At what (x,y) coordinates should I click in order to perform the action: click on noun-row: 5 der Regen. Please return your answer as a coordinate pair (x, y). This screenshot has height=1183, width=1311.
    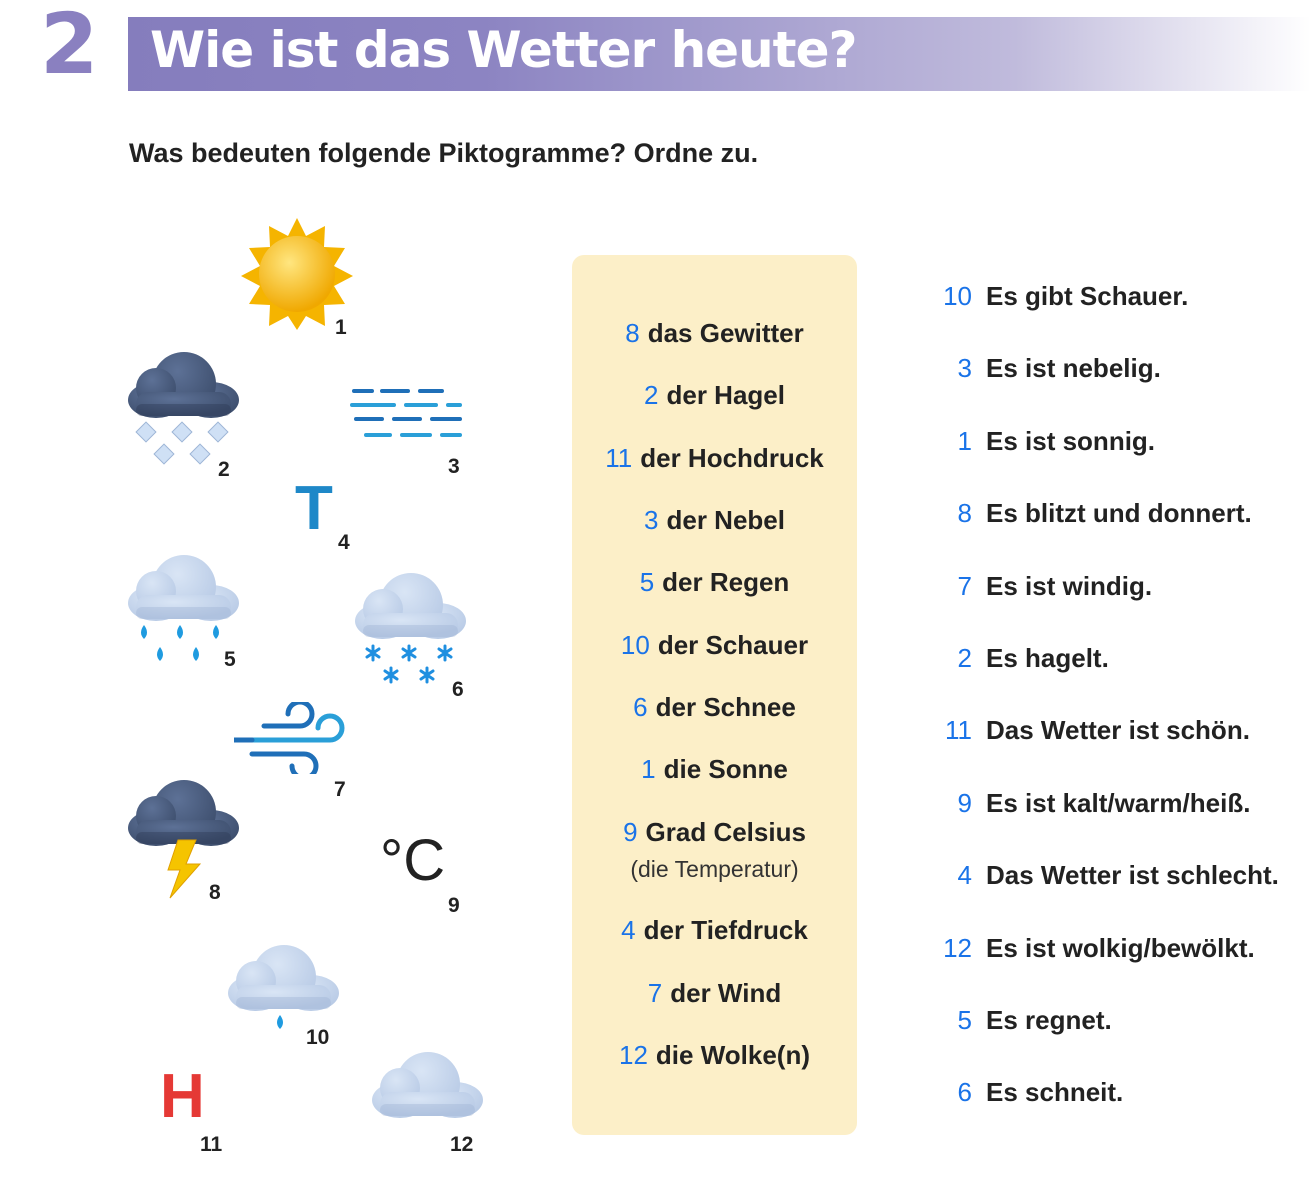
    Looking at the image, I should click on (714, 582).